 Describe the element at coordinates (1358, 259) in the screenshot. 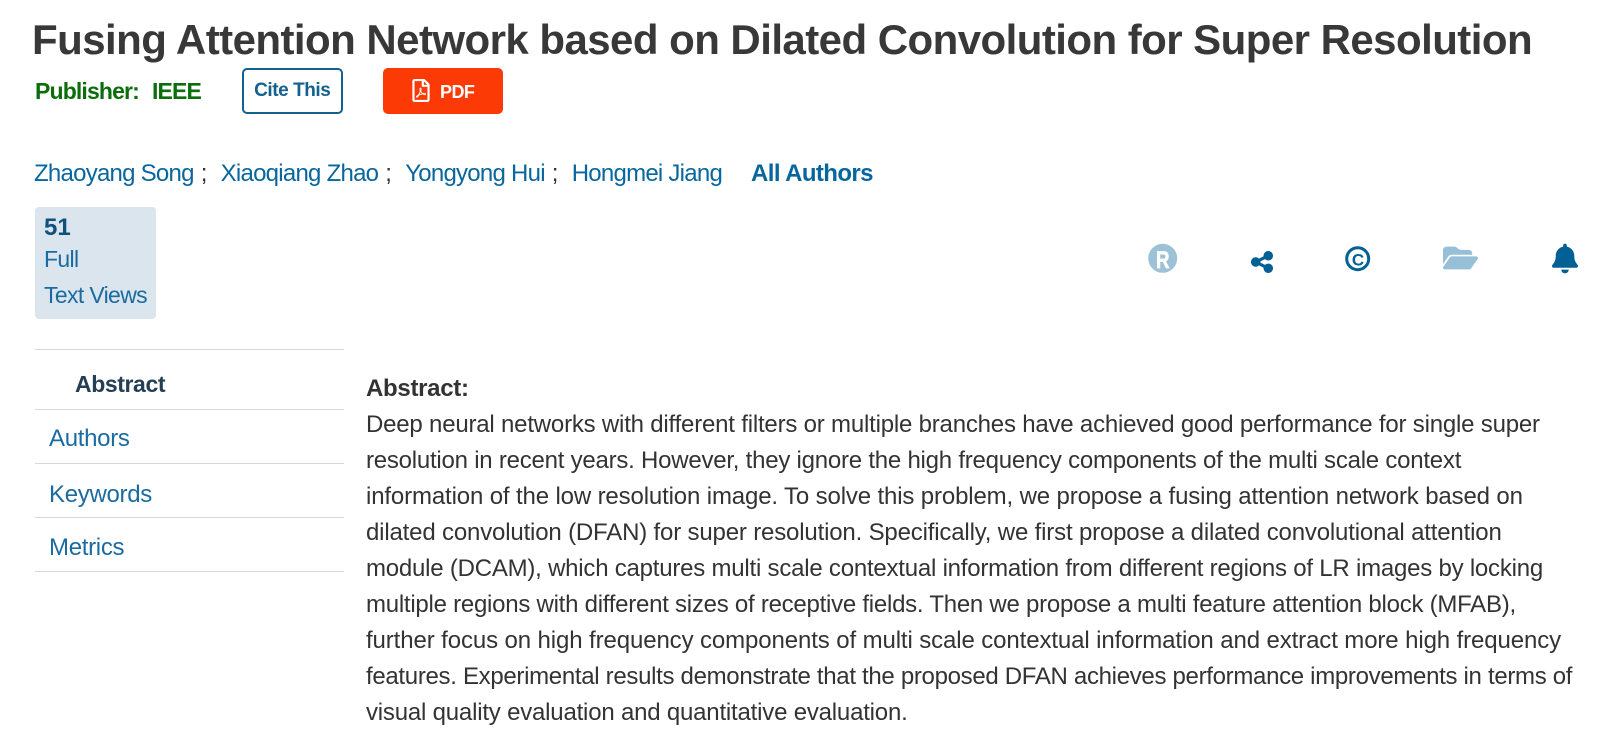

I see `svg-text: C` at that location.